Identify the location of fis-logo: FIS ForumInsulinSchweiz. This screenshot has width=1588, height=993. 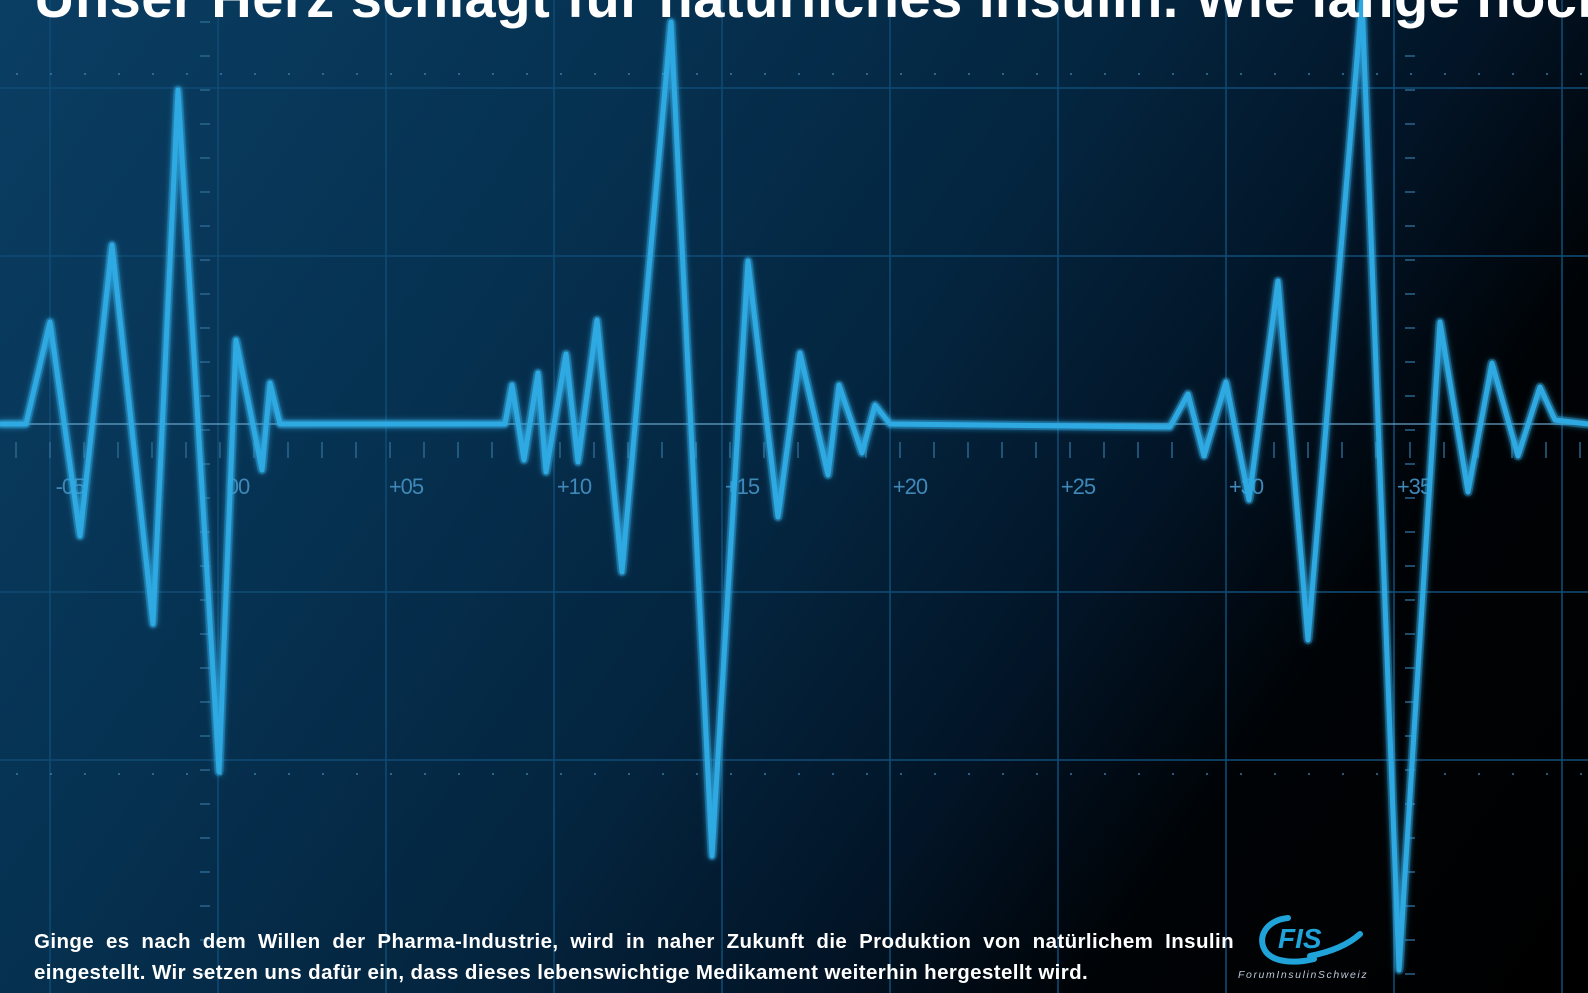
(1313, 952).